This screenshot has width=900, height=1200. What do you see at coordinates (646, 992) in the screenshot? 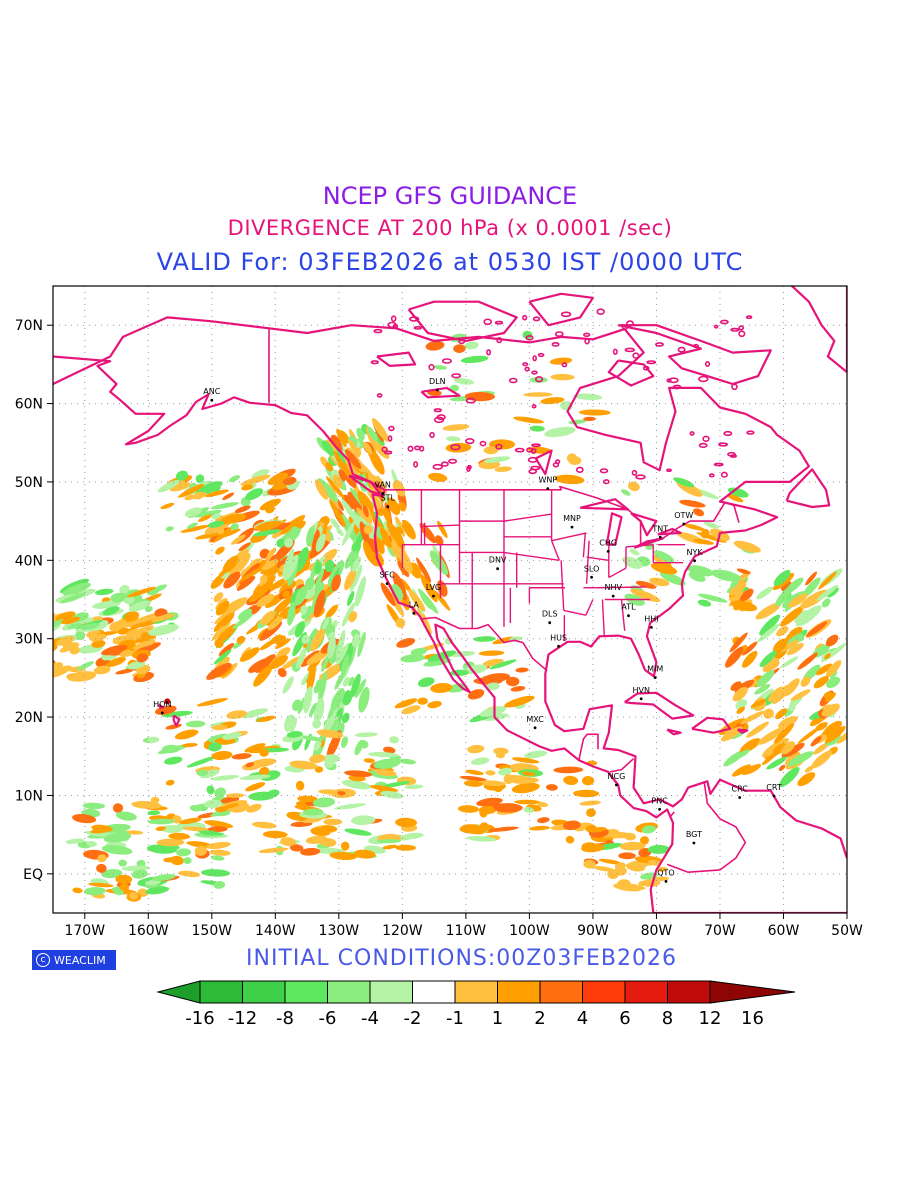
I see `colorbar-swatch` at bounding box center [646, 992].